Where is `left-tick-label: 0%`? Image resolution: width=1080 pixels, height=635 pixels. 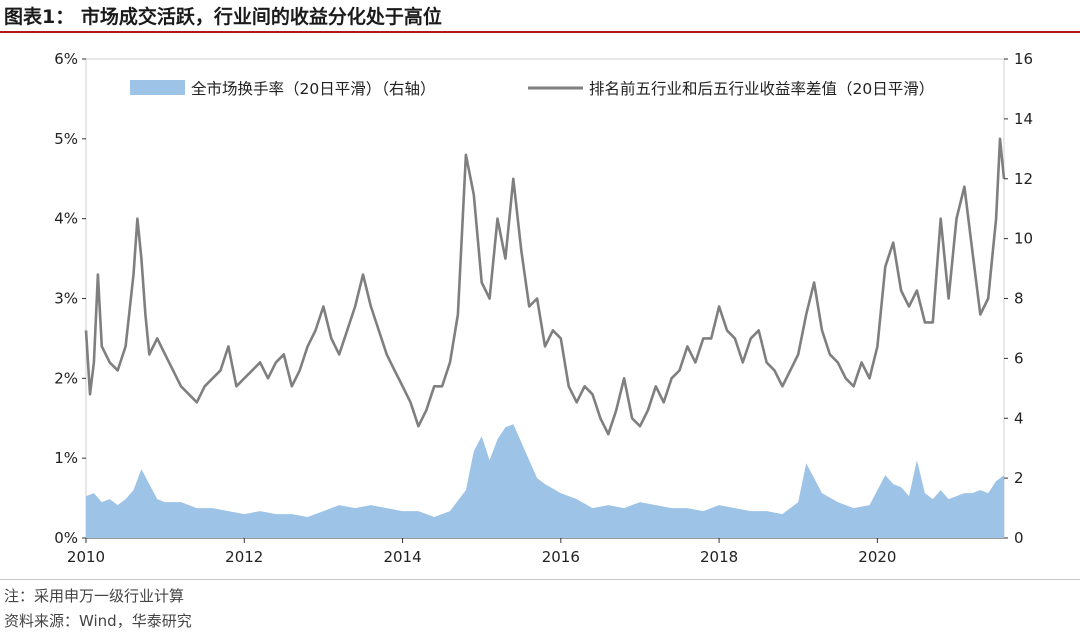 left-tick-label: 0% is located at coordinates (66, 538).